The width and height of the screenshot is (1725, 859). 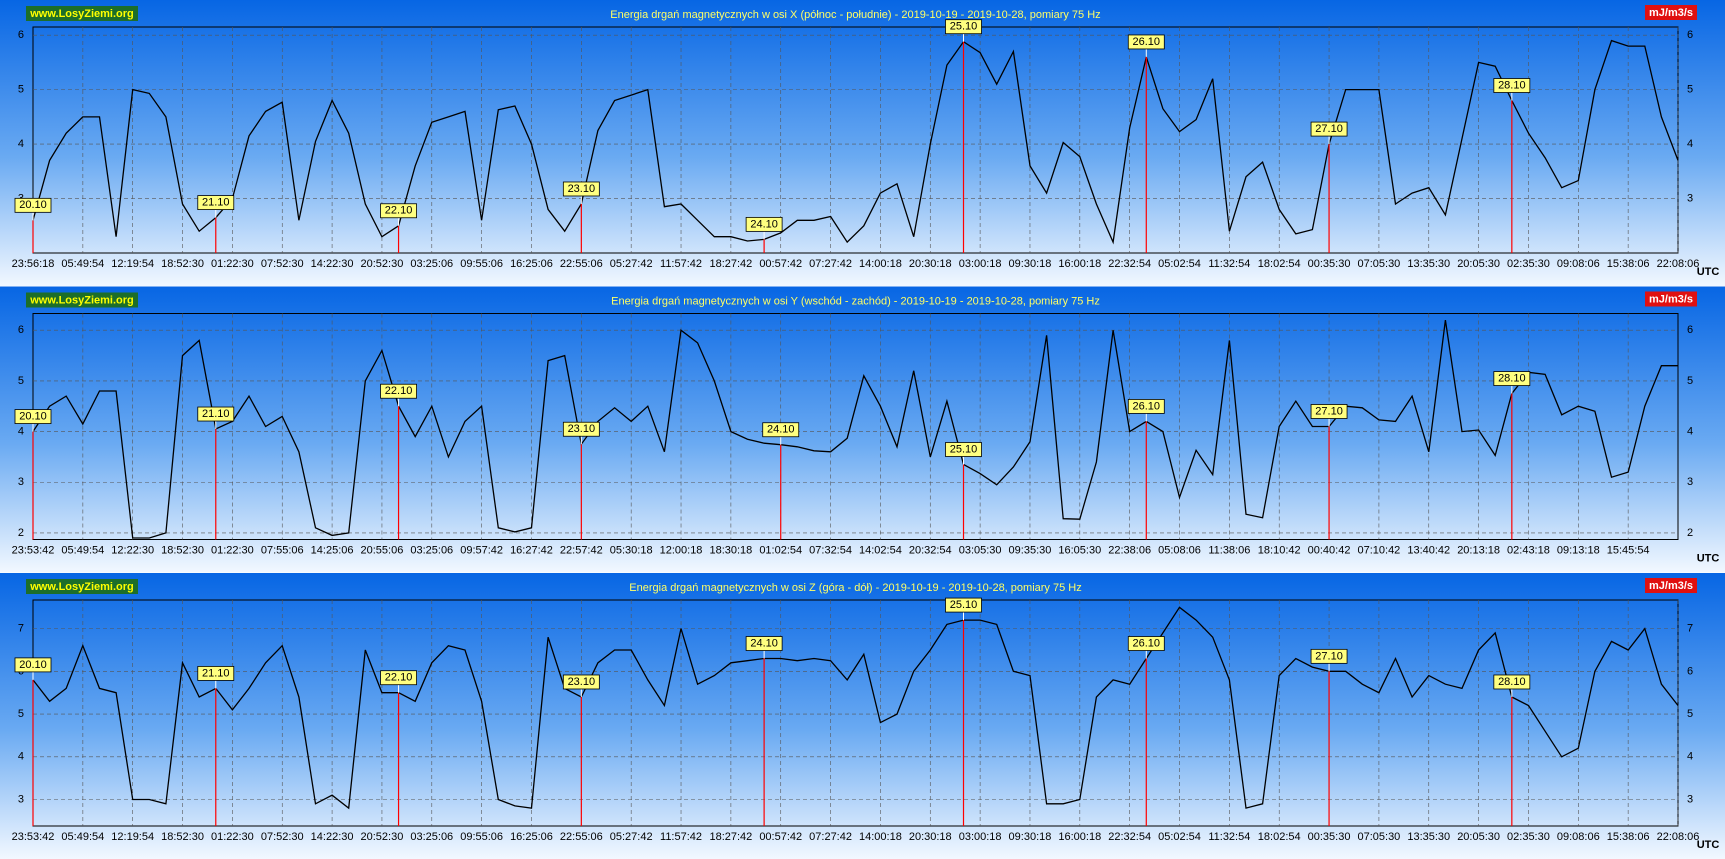 What do you see at coordinates (1512, 682) in the screenshot?
I see `day-label: 28.10` at bounding box center [1512, 682].